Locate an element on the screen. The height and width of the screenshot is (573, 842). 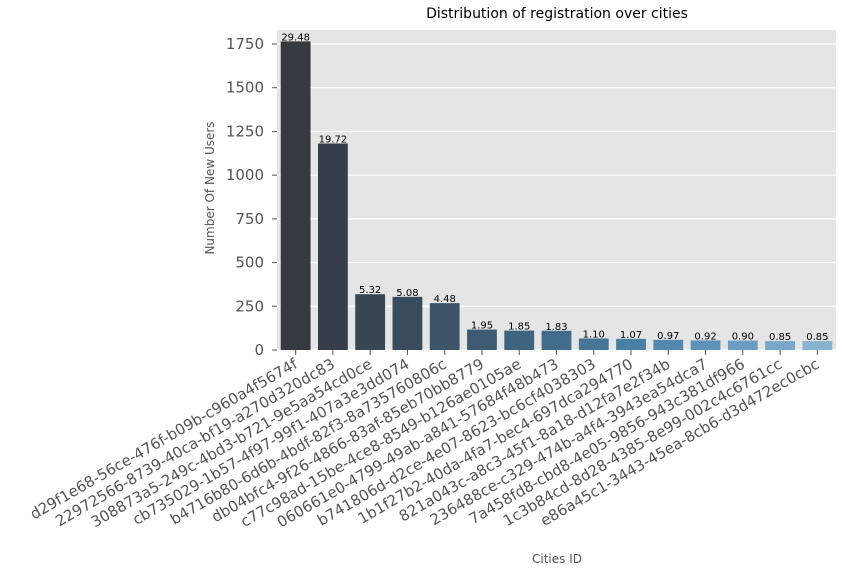
data-label: 4.48 is located at coordinates (445, 299).